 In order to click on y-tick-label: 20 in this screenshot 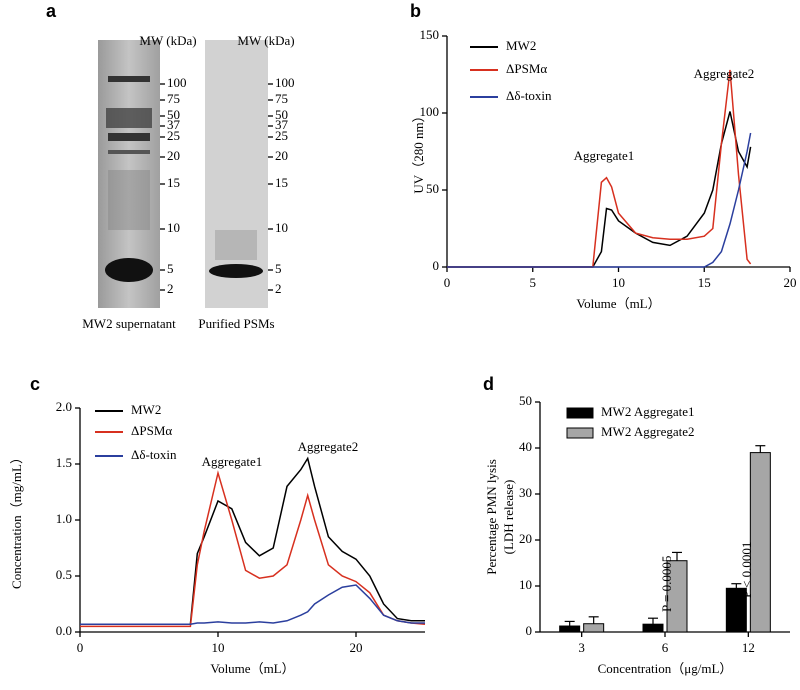, I will do `click(525, 538)`.